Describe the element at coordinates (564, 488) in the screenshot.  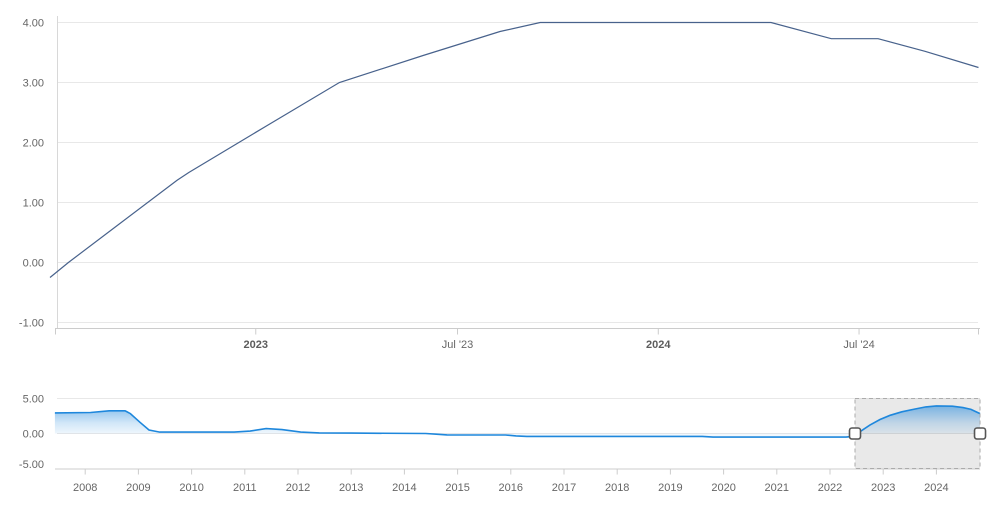
I see `nav-year-label: 2017` at that location.